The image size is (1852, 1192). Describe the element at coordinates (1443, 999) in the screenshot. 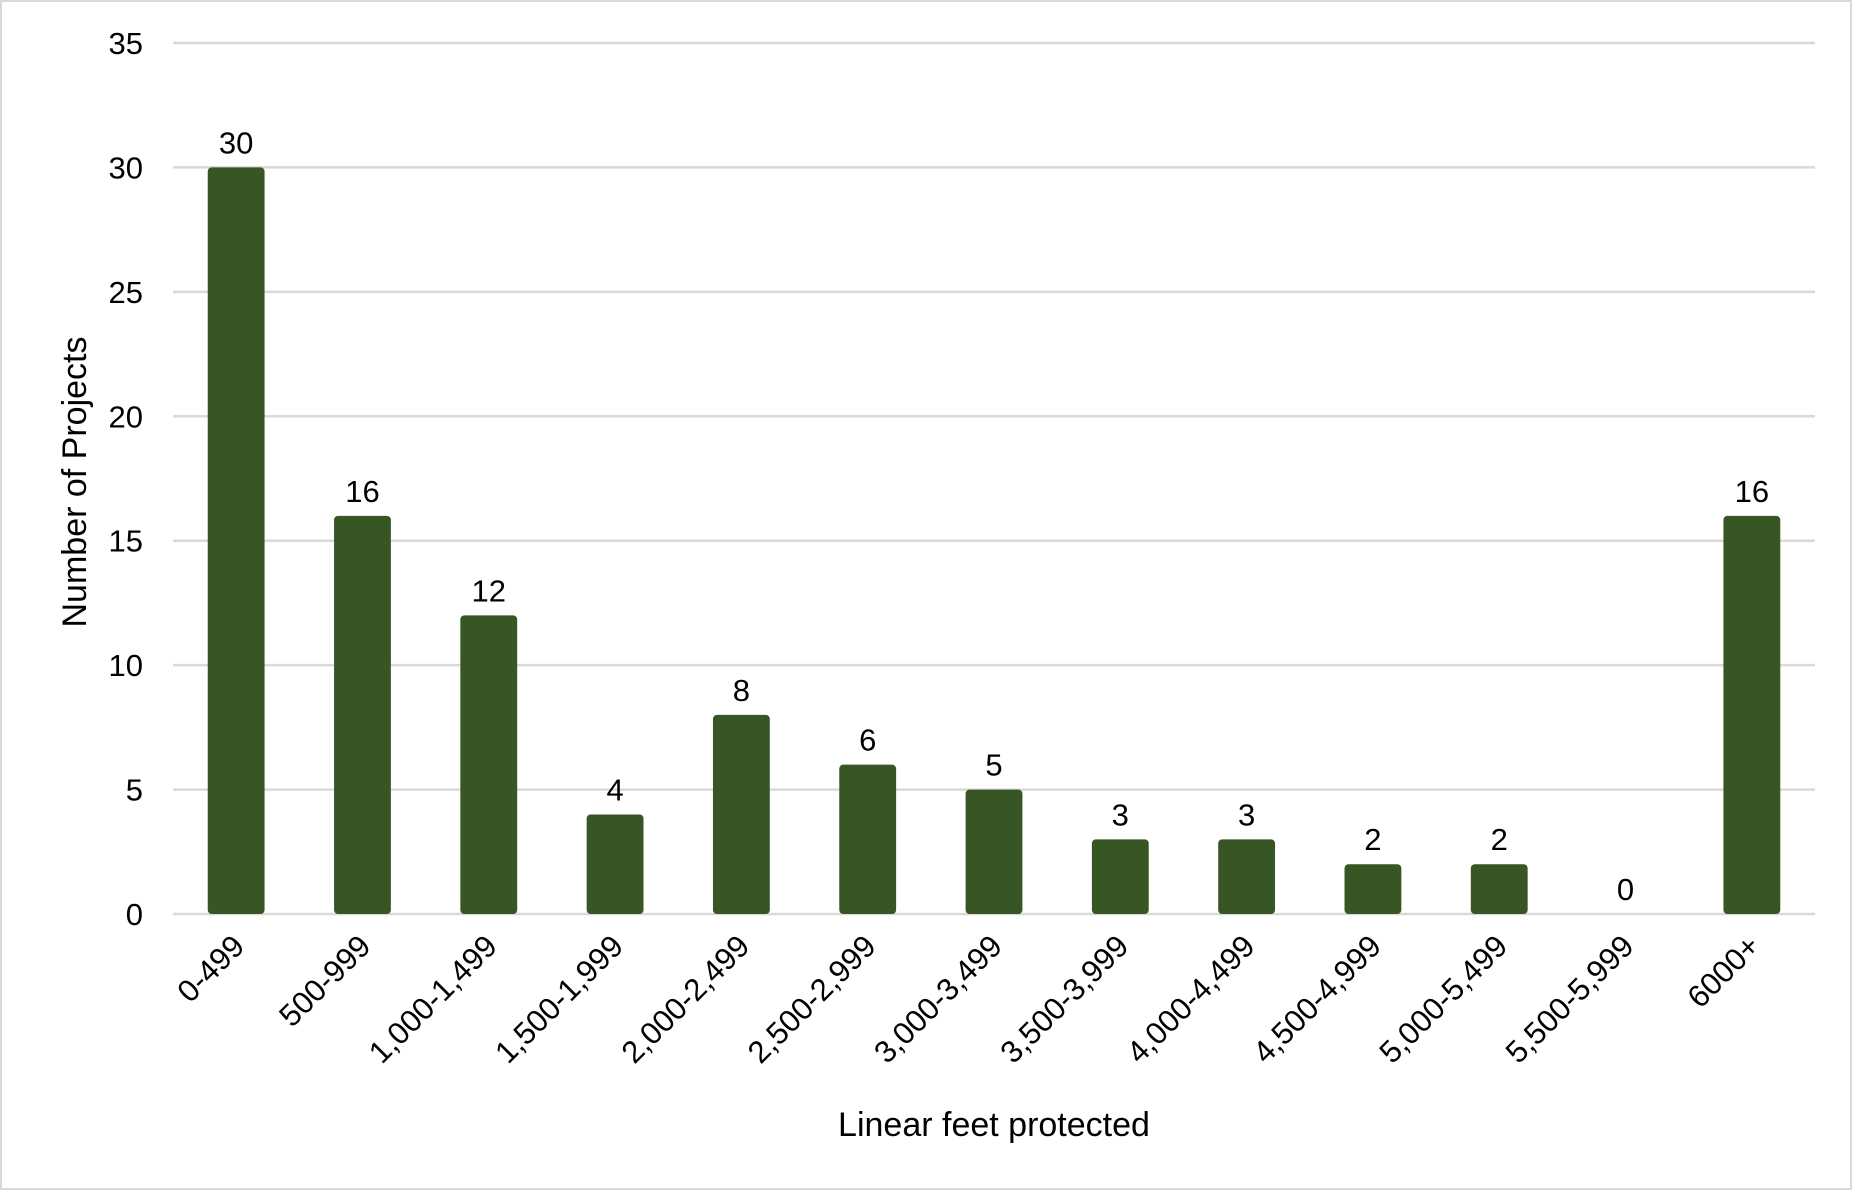

I see `x-tick-label: 5,000-5,499` at that location.